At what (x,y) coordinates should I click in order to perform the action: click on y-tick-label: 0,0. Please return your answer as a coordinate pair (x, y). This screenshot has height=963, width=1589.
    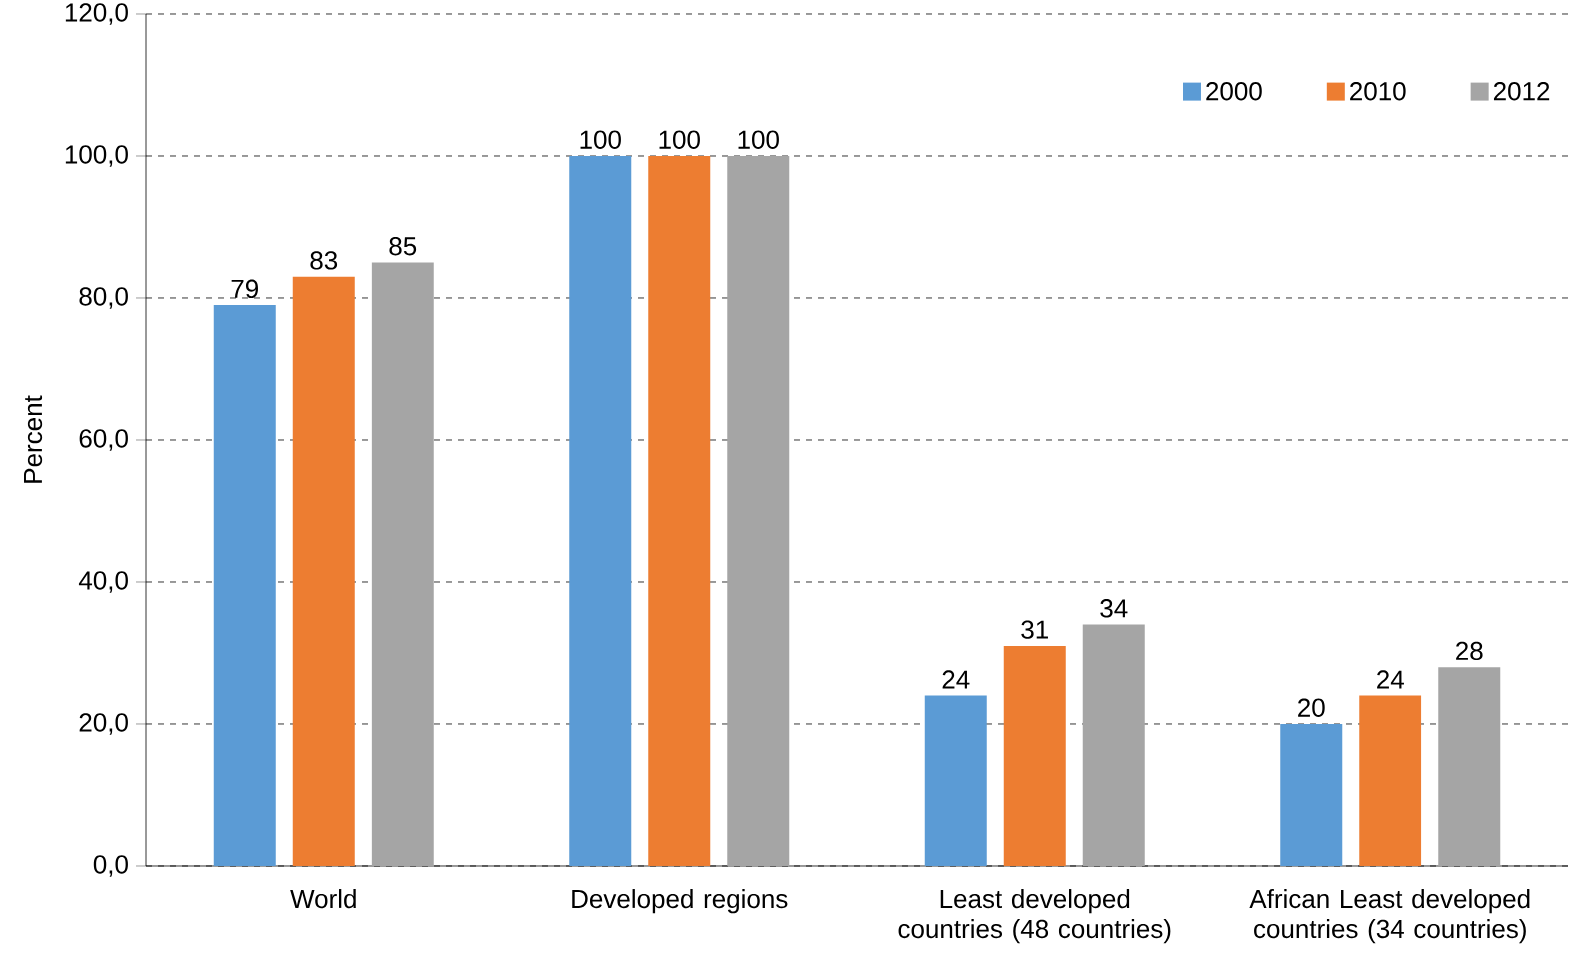
    Looking at the image, I should click on (110, 866).